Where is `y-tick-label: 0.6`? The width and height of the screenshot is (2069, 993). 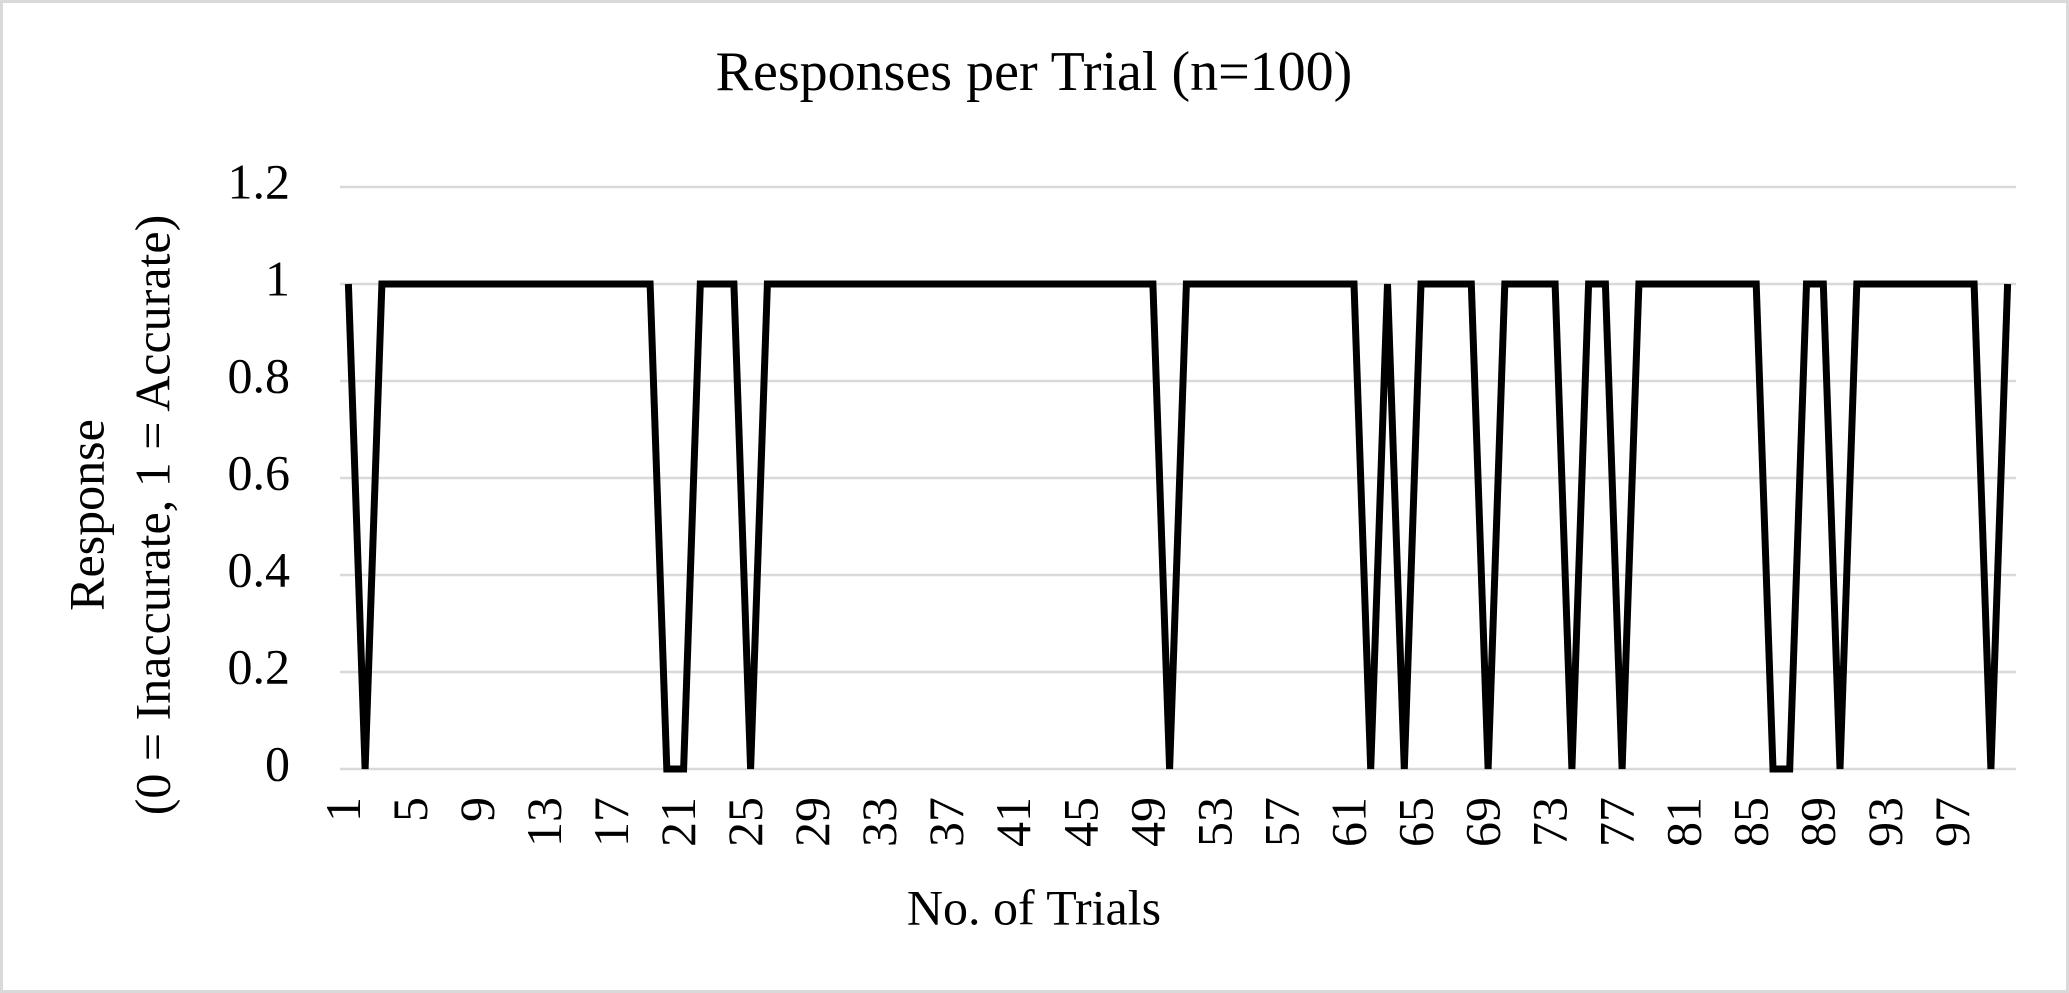
y-tick-label: 0.6 is located at coordinates (259, 472).